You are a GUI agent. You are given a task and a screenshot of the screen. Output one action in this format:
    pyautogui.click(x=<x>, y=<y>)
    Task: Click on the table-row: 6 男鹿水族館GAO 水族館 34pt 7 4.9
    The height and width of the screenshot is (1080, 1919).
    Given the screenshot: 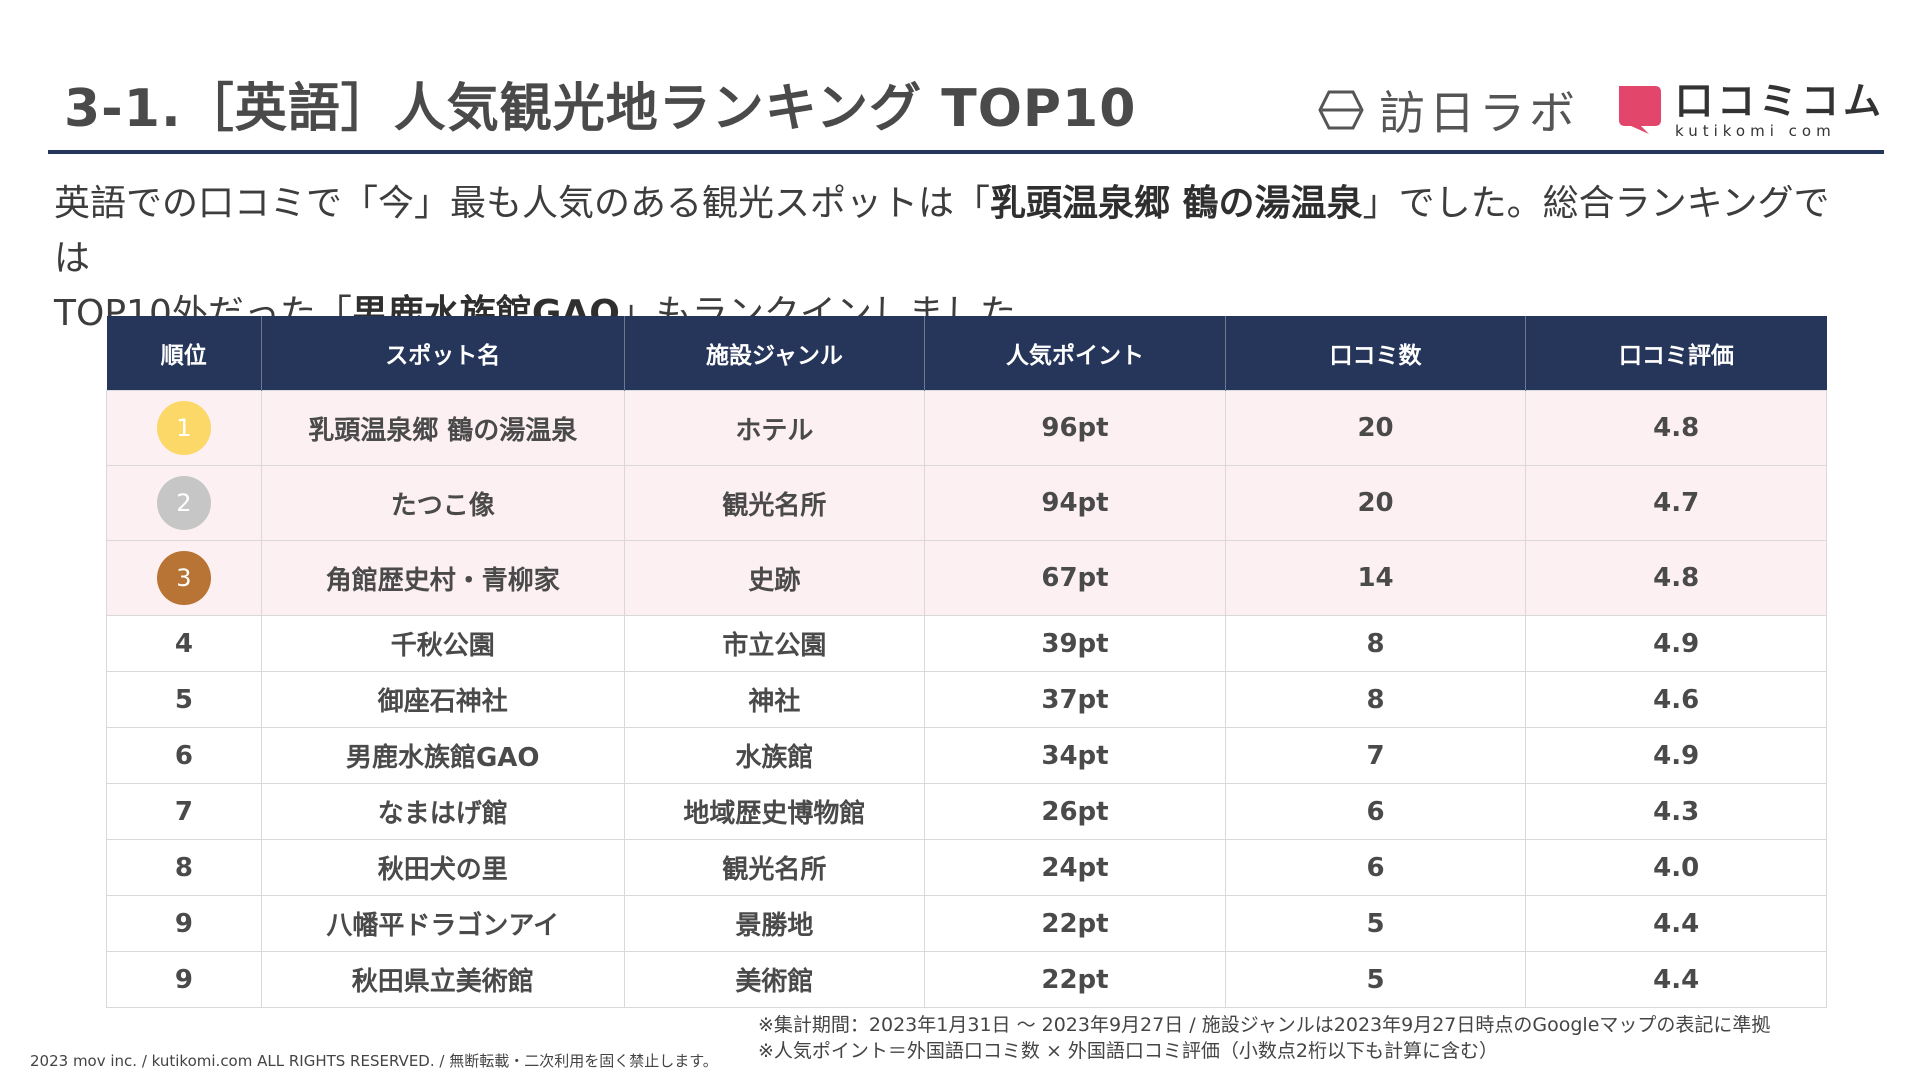 What is the action you would take?
    pyautogui.click(x=966, y=755)
    